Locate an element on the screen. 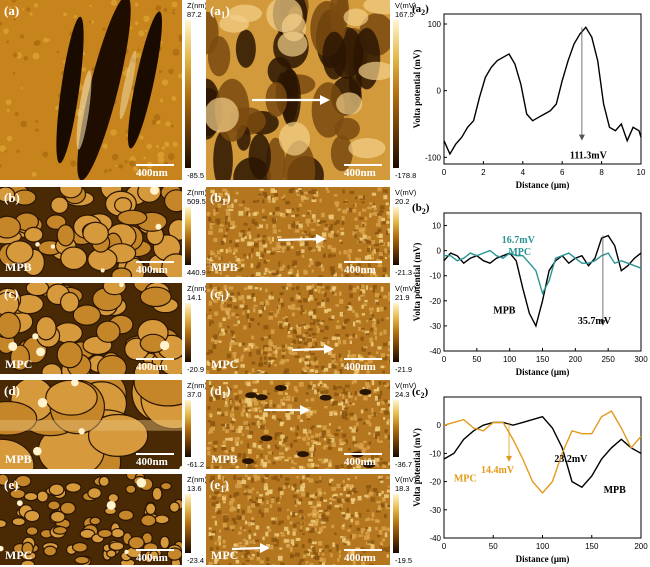  sample-label-b: MPB is located at coordinates (18, 267).